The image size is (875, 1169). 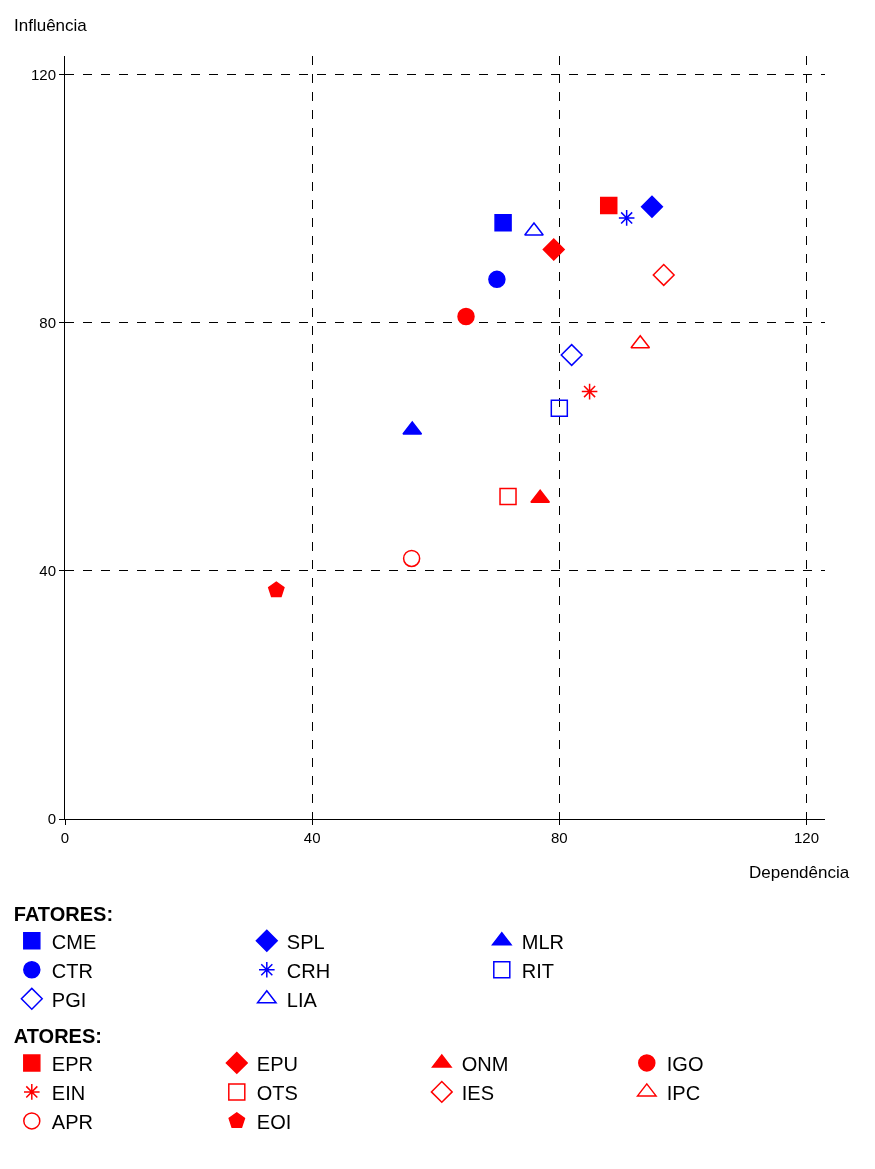 What do you see at coordinates (277, 1092) in the screenshot?
I see `legend-label: OTS` at bounding box center [277, 1092].